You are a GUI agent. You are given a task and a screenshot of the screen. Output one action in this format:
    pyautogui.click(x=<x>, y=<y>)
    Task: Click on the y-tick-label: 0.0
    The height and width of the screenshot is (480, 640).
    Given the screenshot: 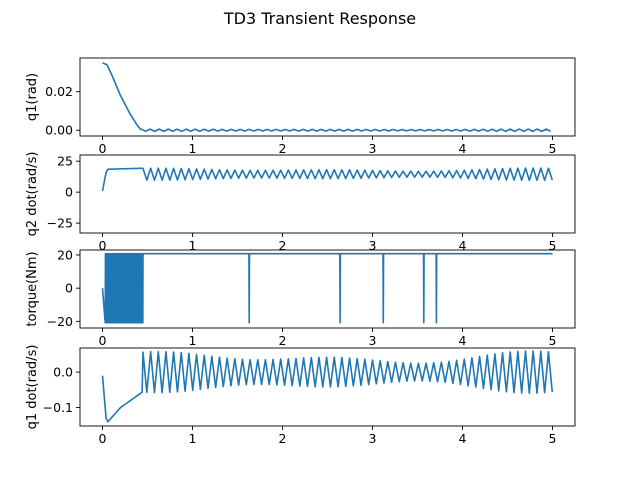 What is the action you would take?
    pyautogui.click(x=63, y=372)
    